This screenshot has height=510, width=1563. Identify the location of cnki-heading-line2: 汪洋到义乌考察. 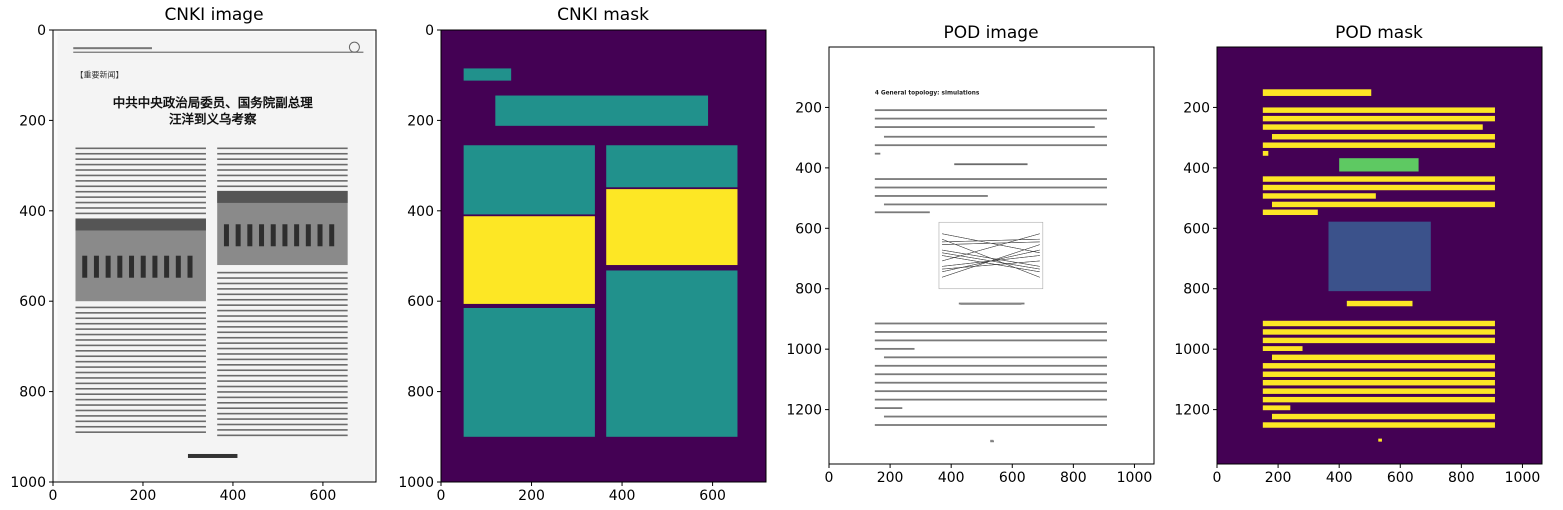
(213, 119).